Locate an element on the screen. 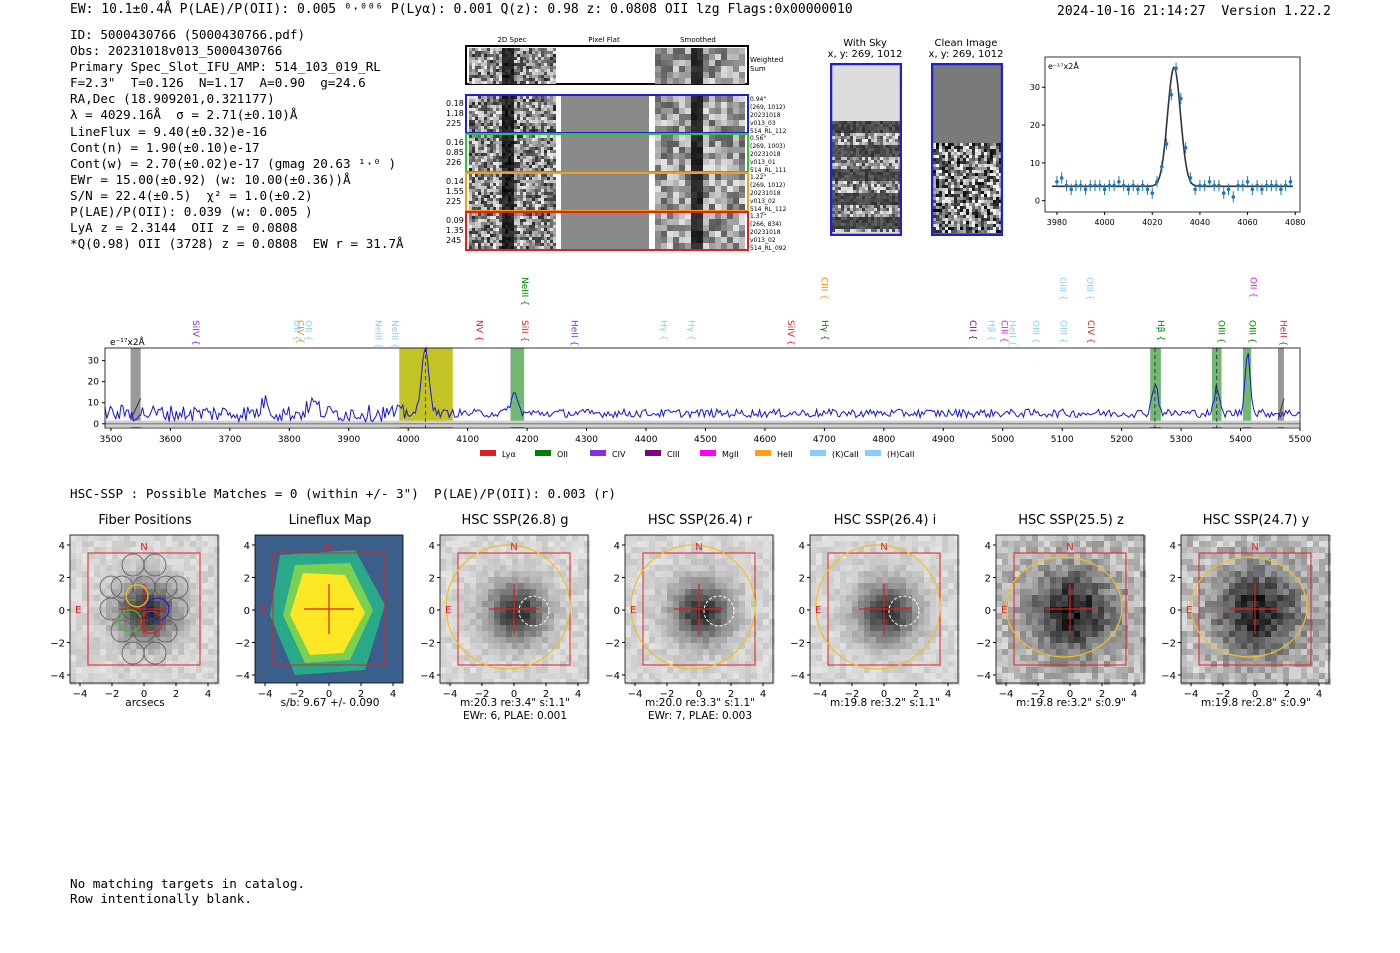 This screenshot has width=1400, height=953. masked-band is located at coordinates (135, 388).